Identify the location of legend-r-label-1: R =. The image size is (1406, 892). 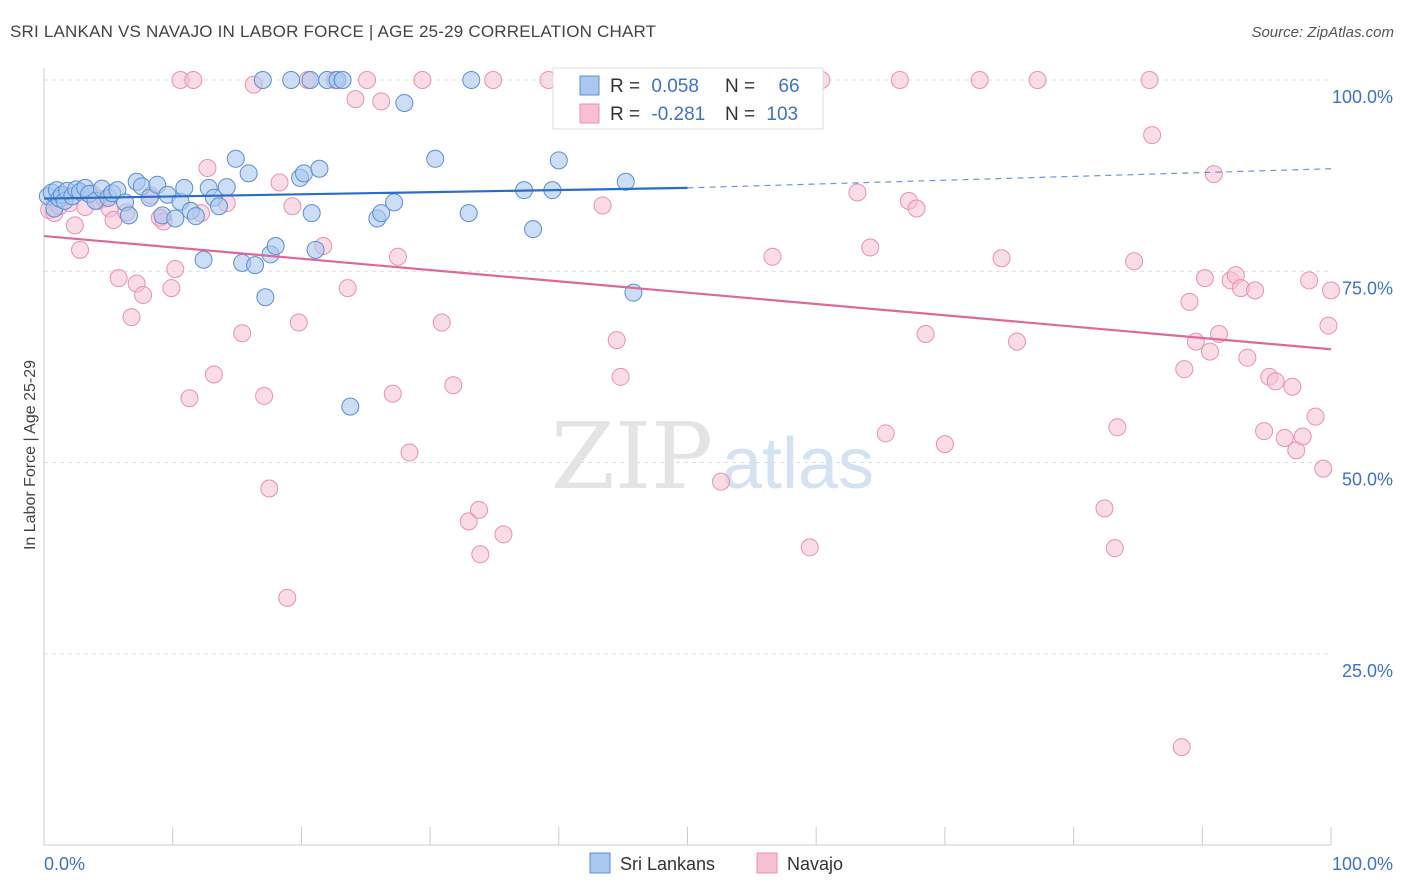
(627, 86).